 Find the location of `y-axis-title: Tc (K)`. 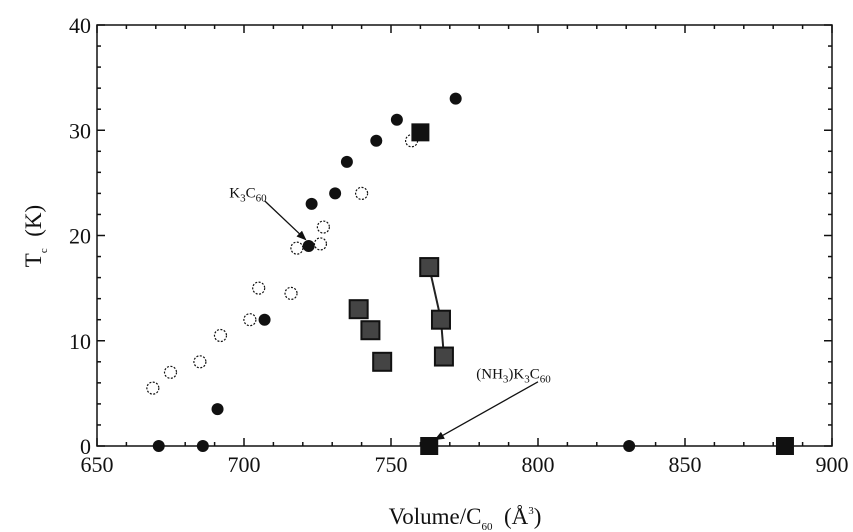

y-axis-title: Tc (K) is located at coordinates (35, 236).